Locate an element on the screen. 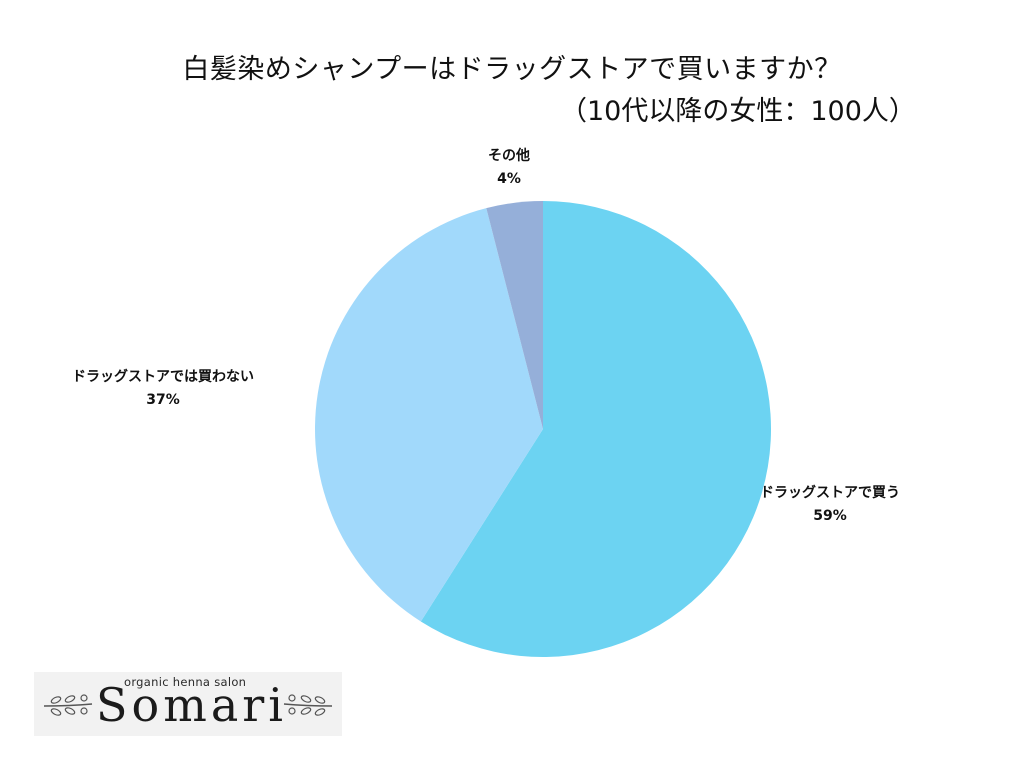  slice-label-not-buy: ドラッグストアでは買わない 37% is located at coordinates (163, 389).